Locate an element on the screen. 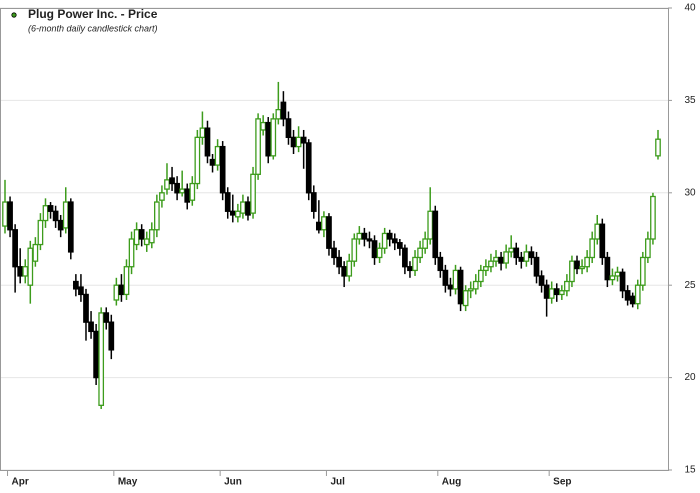 This screenshot has width=700, height=493. chart-title: Plug Power Inc. - Price is located at coordinates (93, 14).